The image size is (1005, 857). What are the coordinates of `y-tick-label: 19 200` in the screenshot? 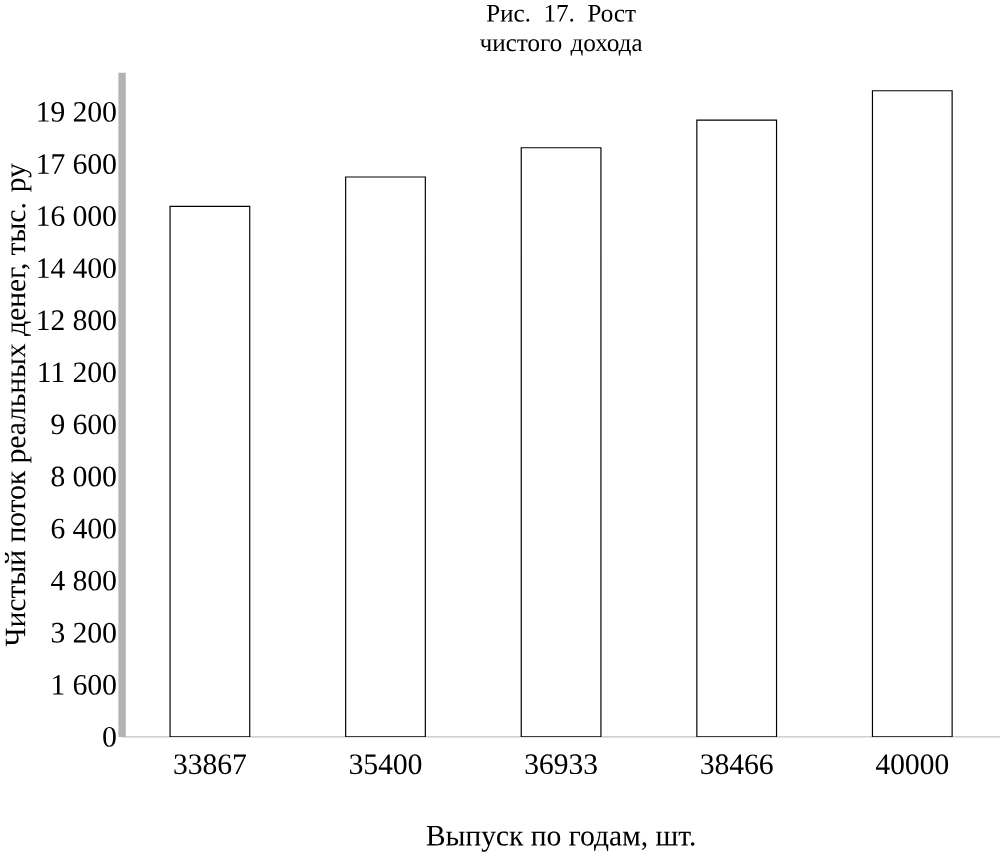 It's located at (77, 112).